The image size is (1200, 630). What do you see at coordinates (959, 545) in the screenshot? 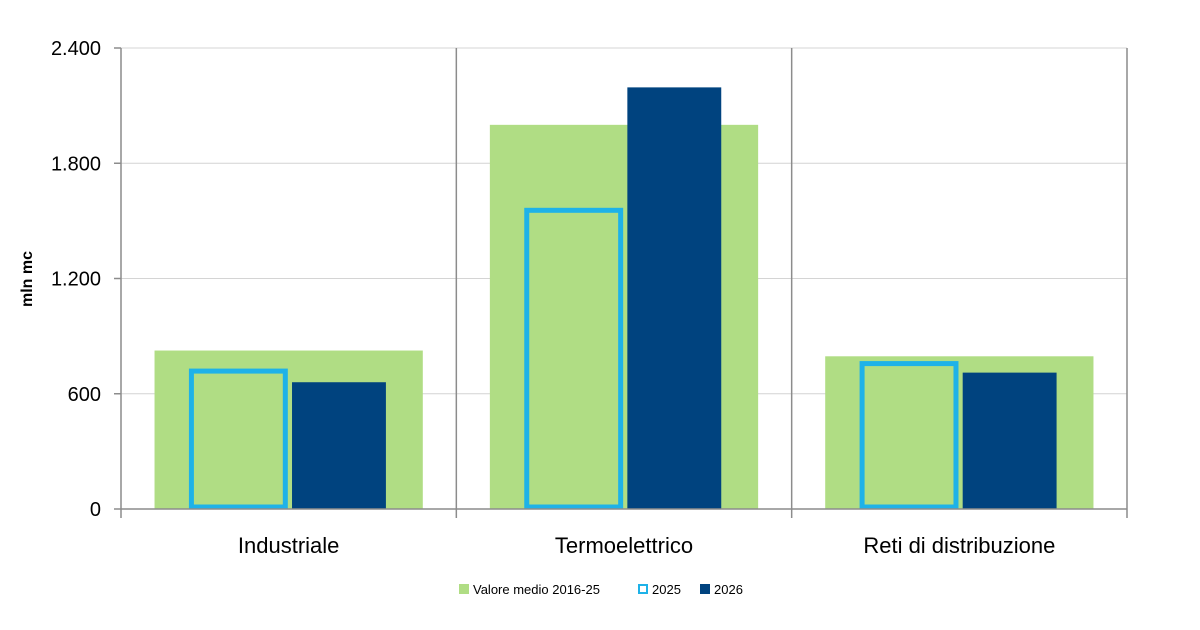
I see `category-label: Reti di distribuzione` at bounding box center [959, 545].